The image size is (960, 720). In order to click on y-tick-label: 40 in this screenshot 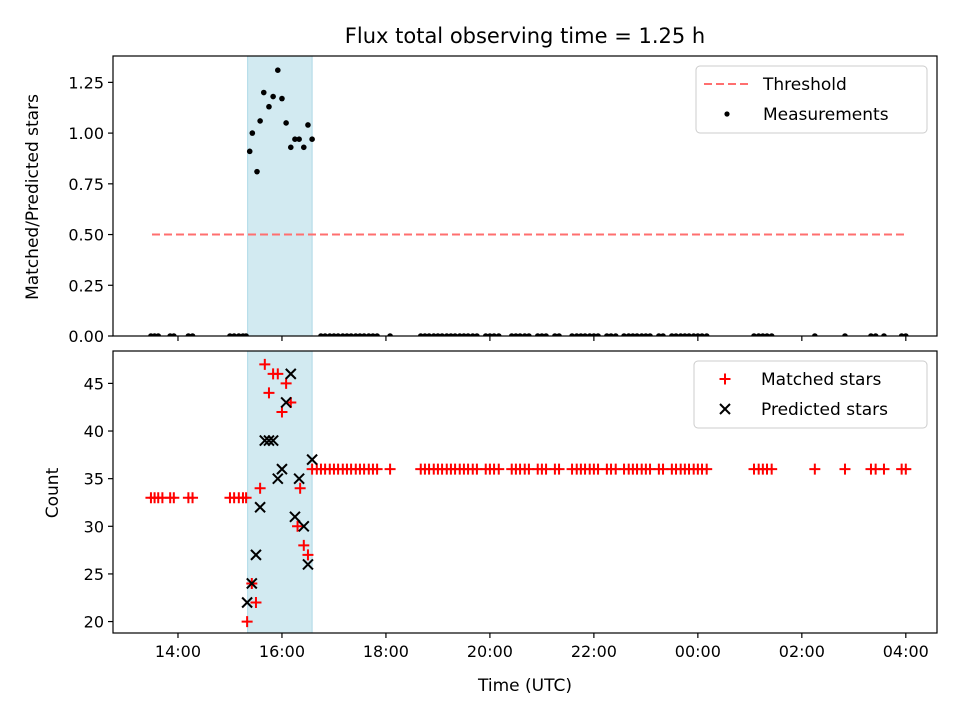, I will do `click(94, 431)`.